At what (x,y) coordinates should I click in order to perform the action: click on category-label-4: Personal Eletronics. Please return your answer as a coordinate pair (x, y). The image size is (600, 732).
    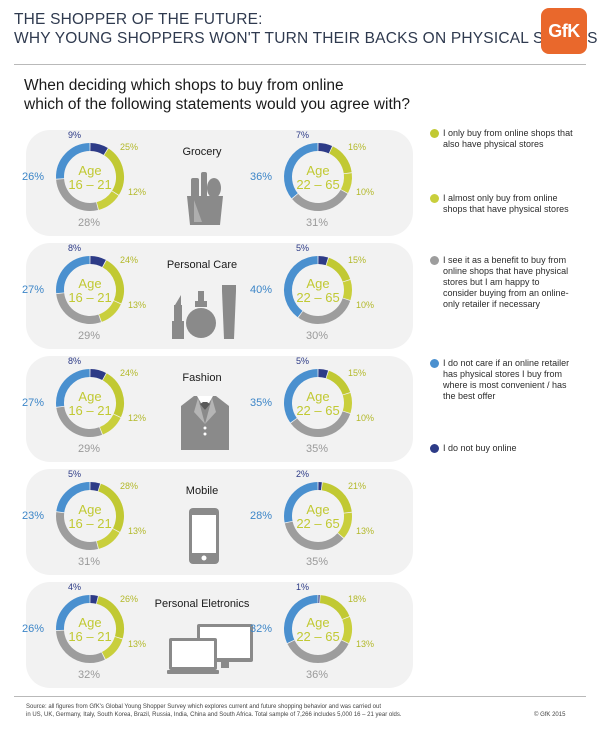
    Looking at the image, I should click on (202, 604).